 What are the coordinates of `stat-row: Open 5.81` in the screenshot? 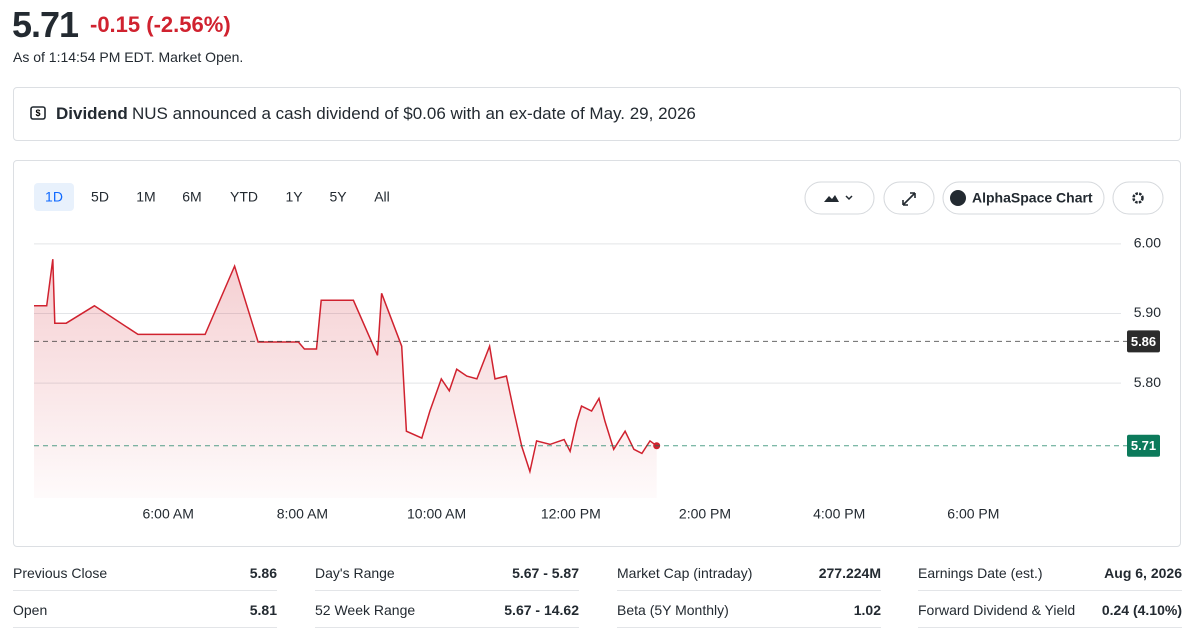 It's located at (145, 613).